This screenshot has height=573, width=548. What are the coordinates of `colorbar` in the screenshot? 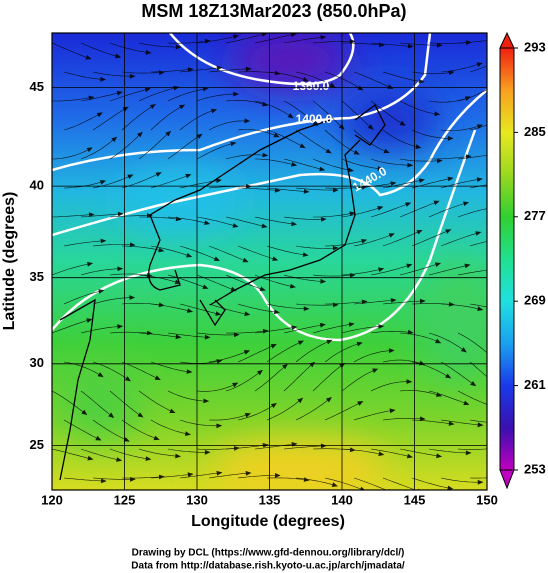 It's located at (507, 260).